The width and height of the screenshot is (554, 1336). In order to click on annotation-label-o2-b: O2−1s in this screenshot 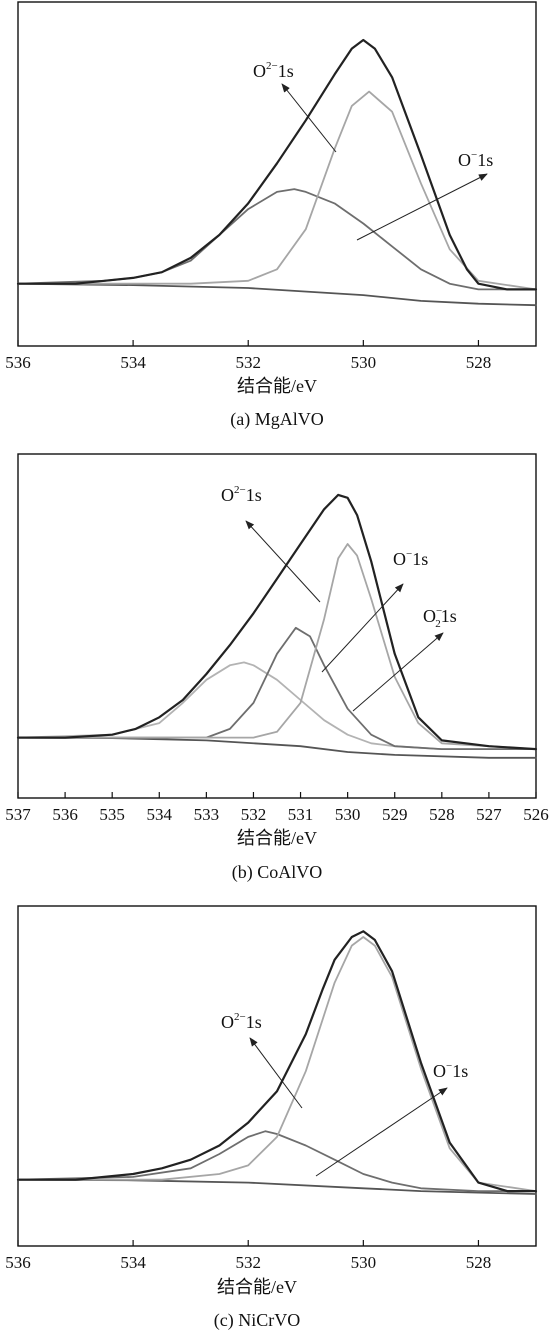, I will do `click(241, 494)`.